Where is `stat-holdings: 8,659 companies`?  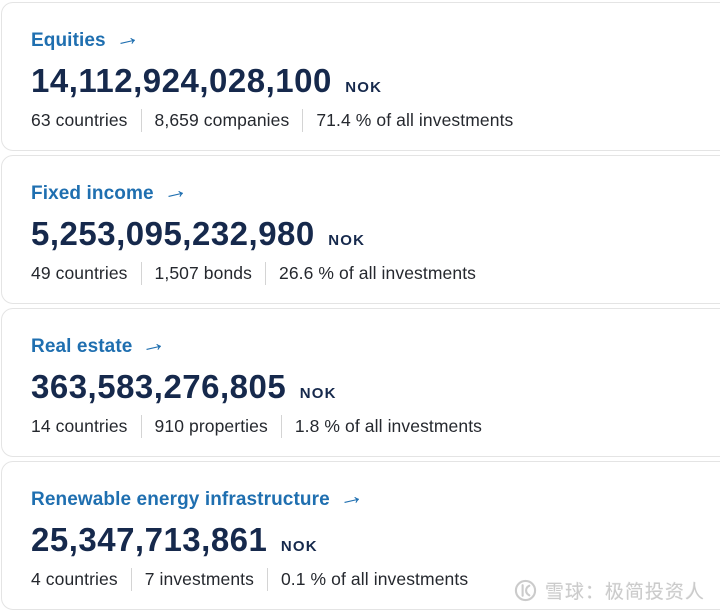 stat-holdings: 8,659 companies is located at coordinates (221, 120).